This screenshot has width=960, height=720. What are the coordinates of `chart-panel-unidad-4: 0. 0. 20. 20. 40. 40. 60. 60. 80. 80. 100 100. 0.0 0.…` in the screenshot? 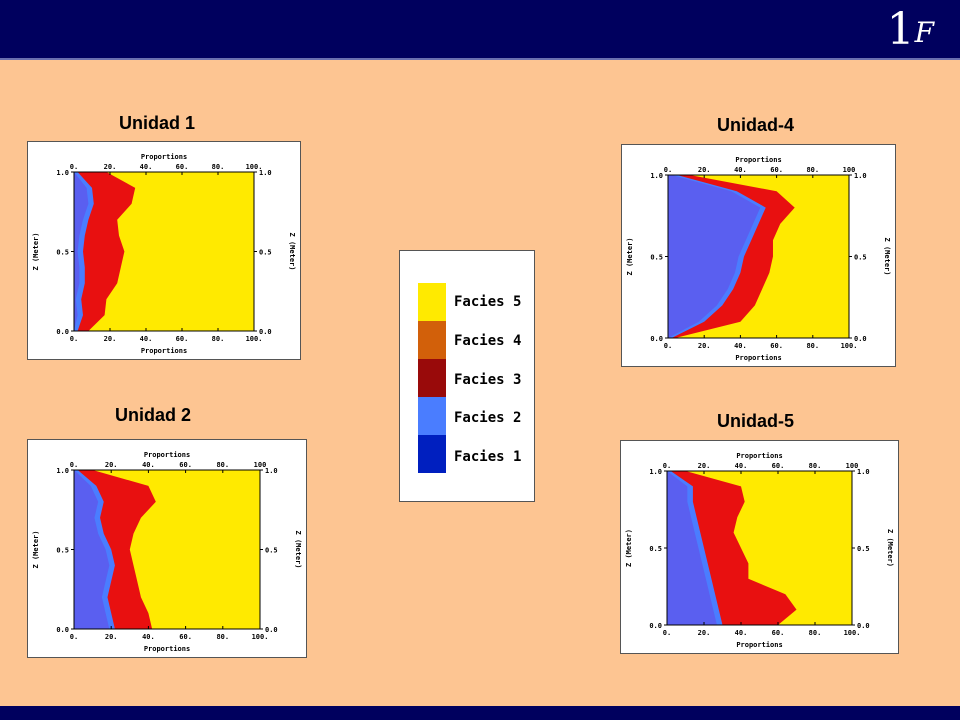 It's located at (758, 255).